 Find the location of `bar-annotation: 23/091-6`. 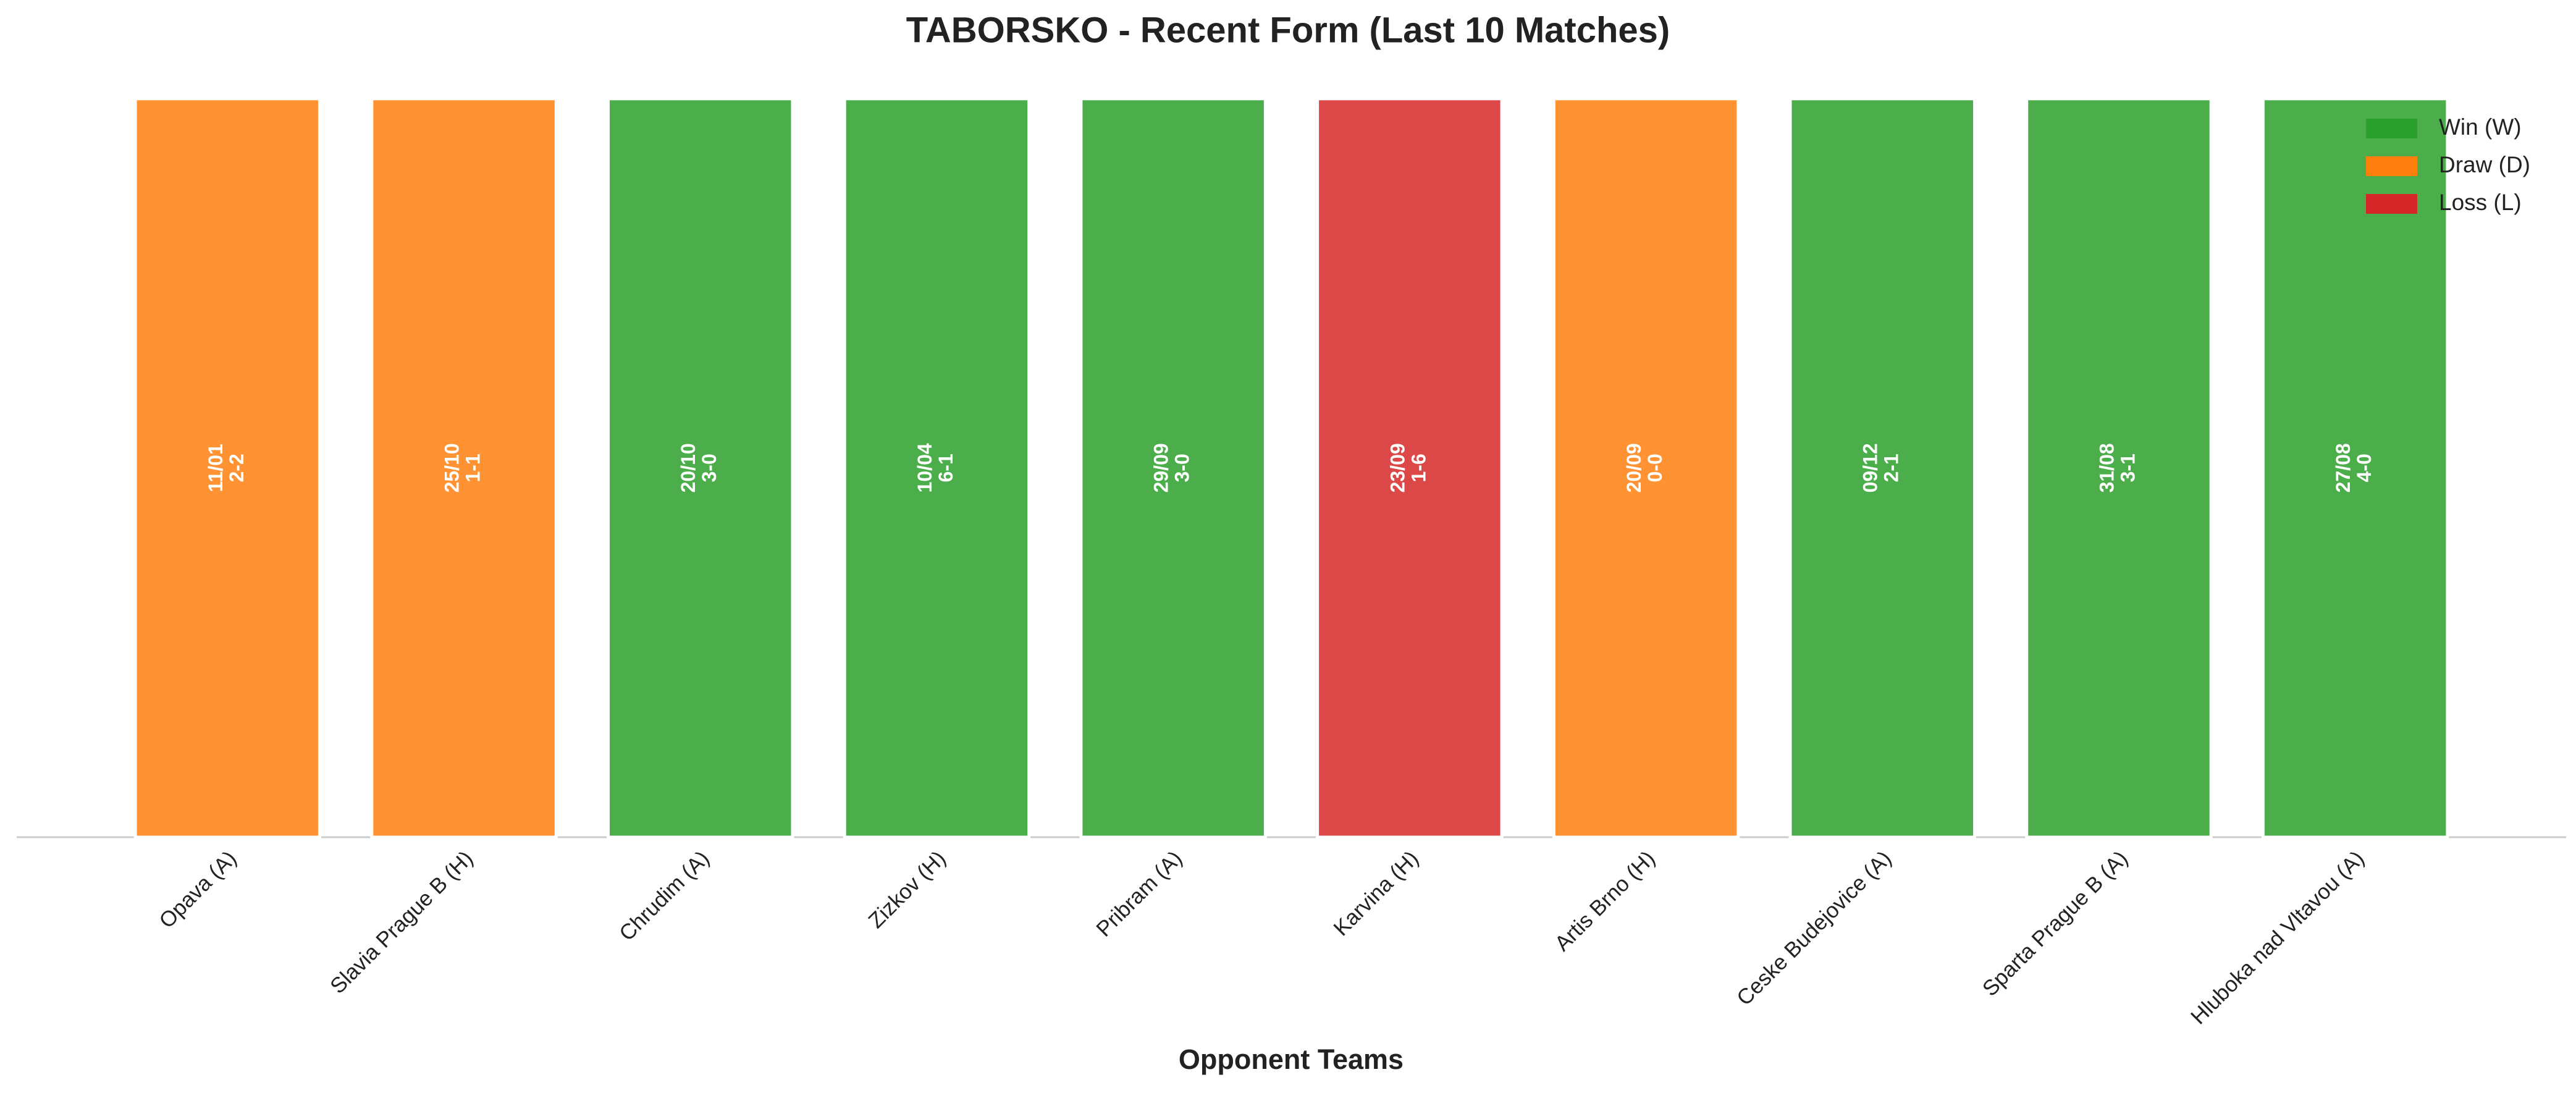

bar-annotation: 23/091-6 is located at coordinates (1407, 468).